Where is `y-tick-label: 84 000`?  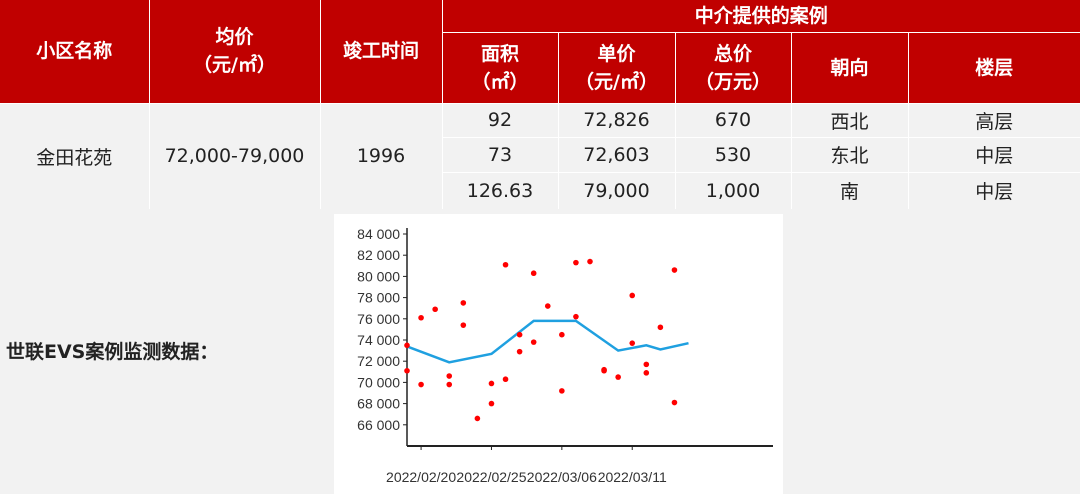 y-tick-label: 84 000 is located at coordinates (378, 234).